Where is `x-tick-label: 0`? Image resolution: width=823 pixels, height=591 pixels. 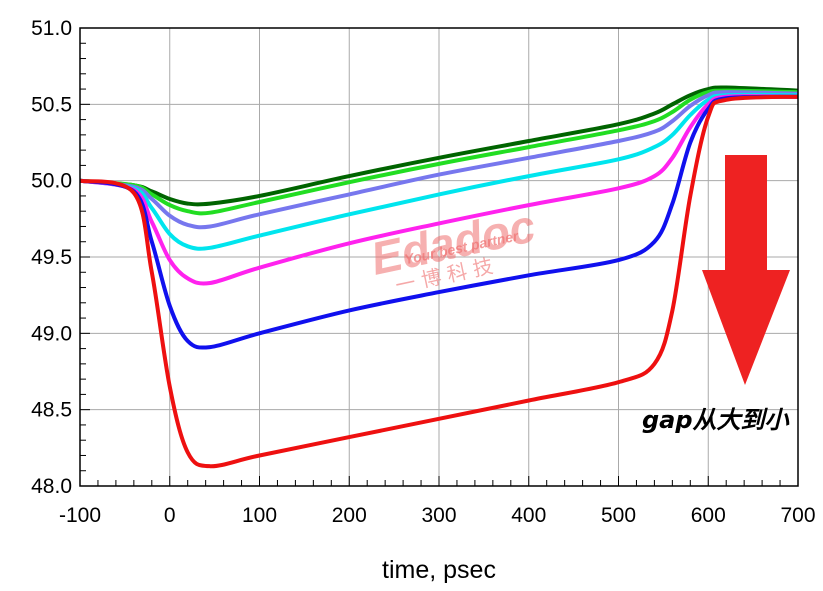 x-tick-label: 0 is located at coordinates (170, 515).